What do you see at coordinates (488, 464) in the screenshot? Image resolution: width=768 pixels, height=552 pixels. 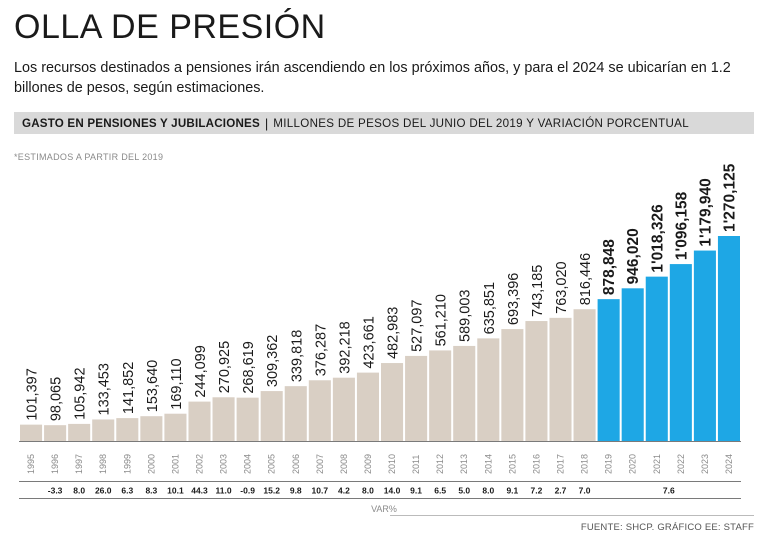 I see `year-label-2014: 2014` at bounding box center [488, 464].